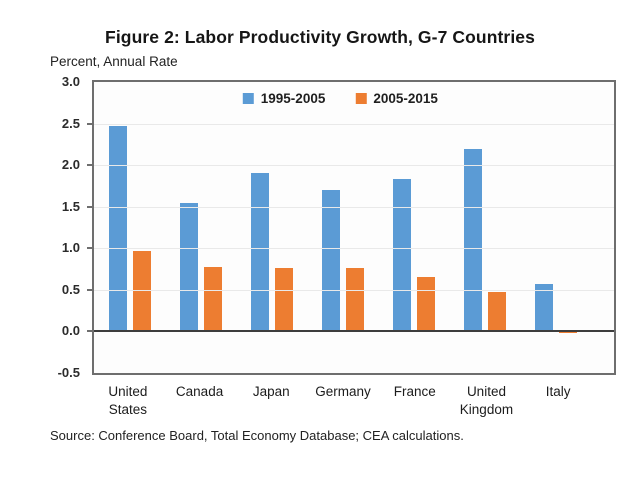  What do you see at coordinates (70, 123) in the screenshot?
I see `y-tick-label: 2.5` at bounding box center [70, 123].